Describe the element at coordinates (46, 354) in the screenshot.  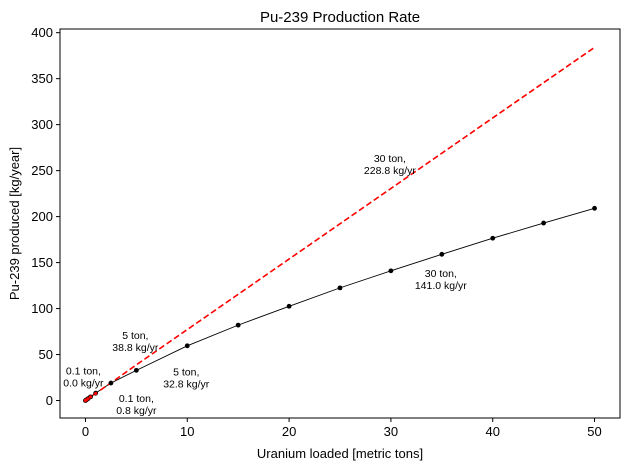
I see `y-tick-label: 50` at that location.